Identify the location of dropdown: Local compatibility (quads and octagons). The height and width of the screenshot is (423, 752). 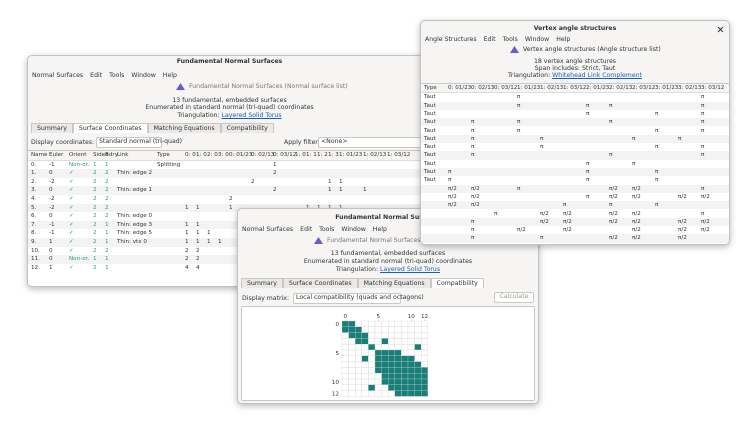
(358, 298).